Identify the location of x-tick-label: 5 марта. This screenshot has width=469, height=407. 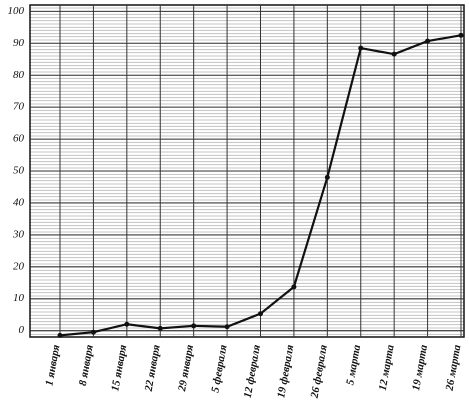
(353, 364).